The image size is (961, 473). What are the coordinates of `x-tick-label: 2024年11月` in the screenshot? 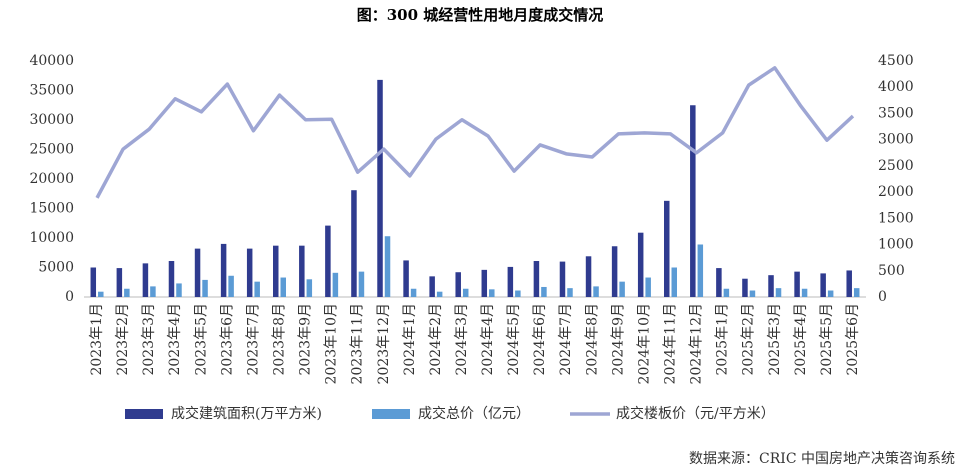 It's located at (671, 343).